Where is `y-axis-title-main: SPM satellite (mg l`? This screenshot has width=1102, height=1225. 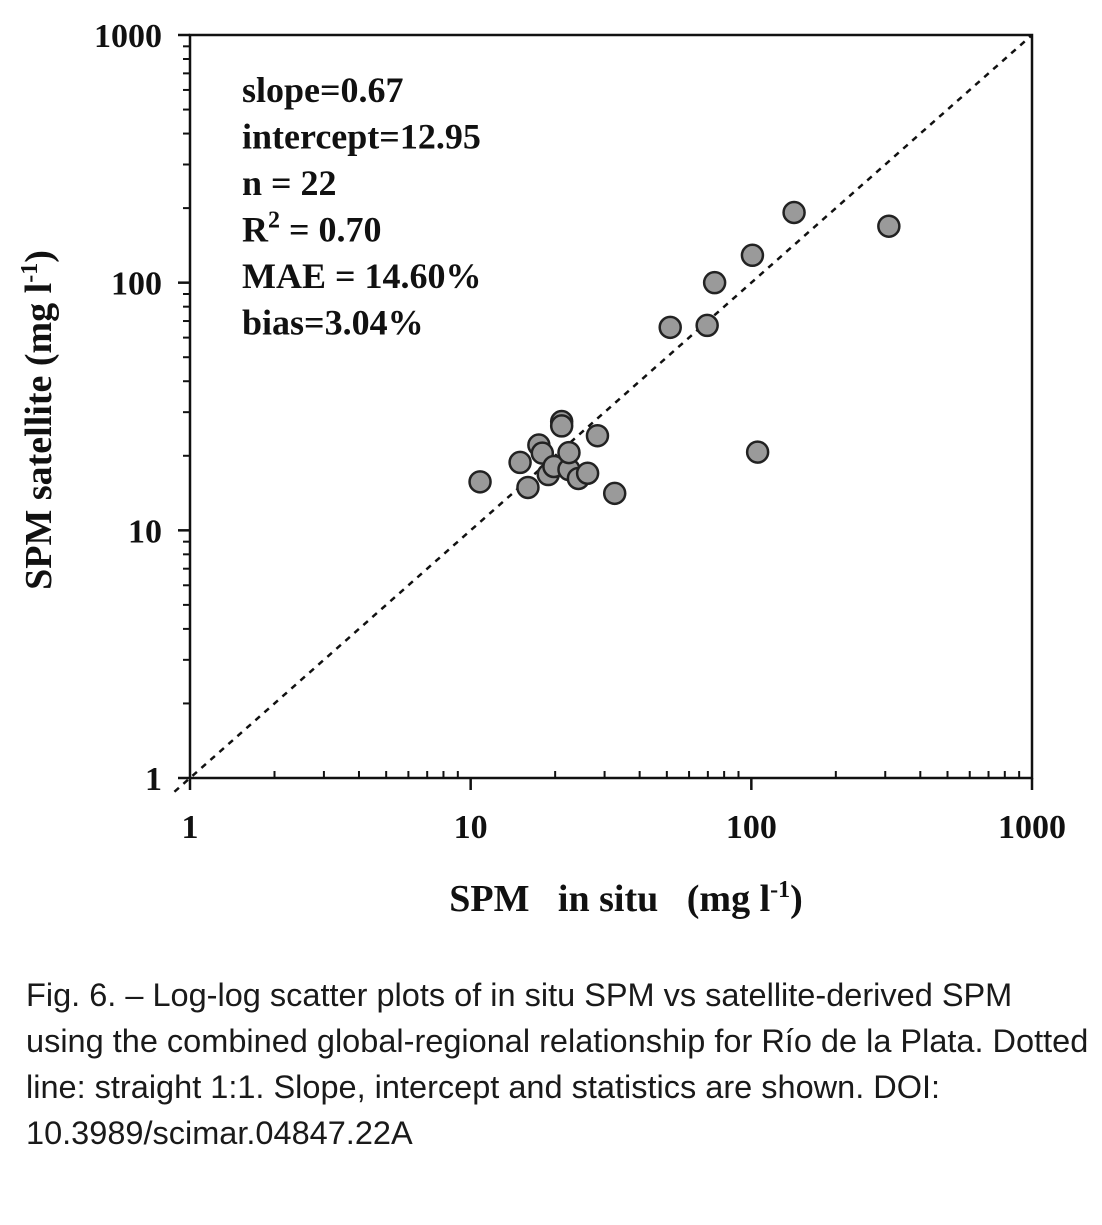 y-axis-title-main: SPM satellite (mg l is located at coordinates (39, 436).